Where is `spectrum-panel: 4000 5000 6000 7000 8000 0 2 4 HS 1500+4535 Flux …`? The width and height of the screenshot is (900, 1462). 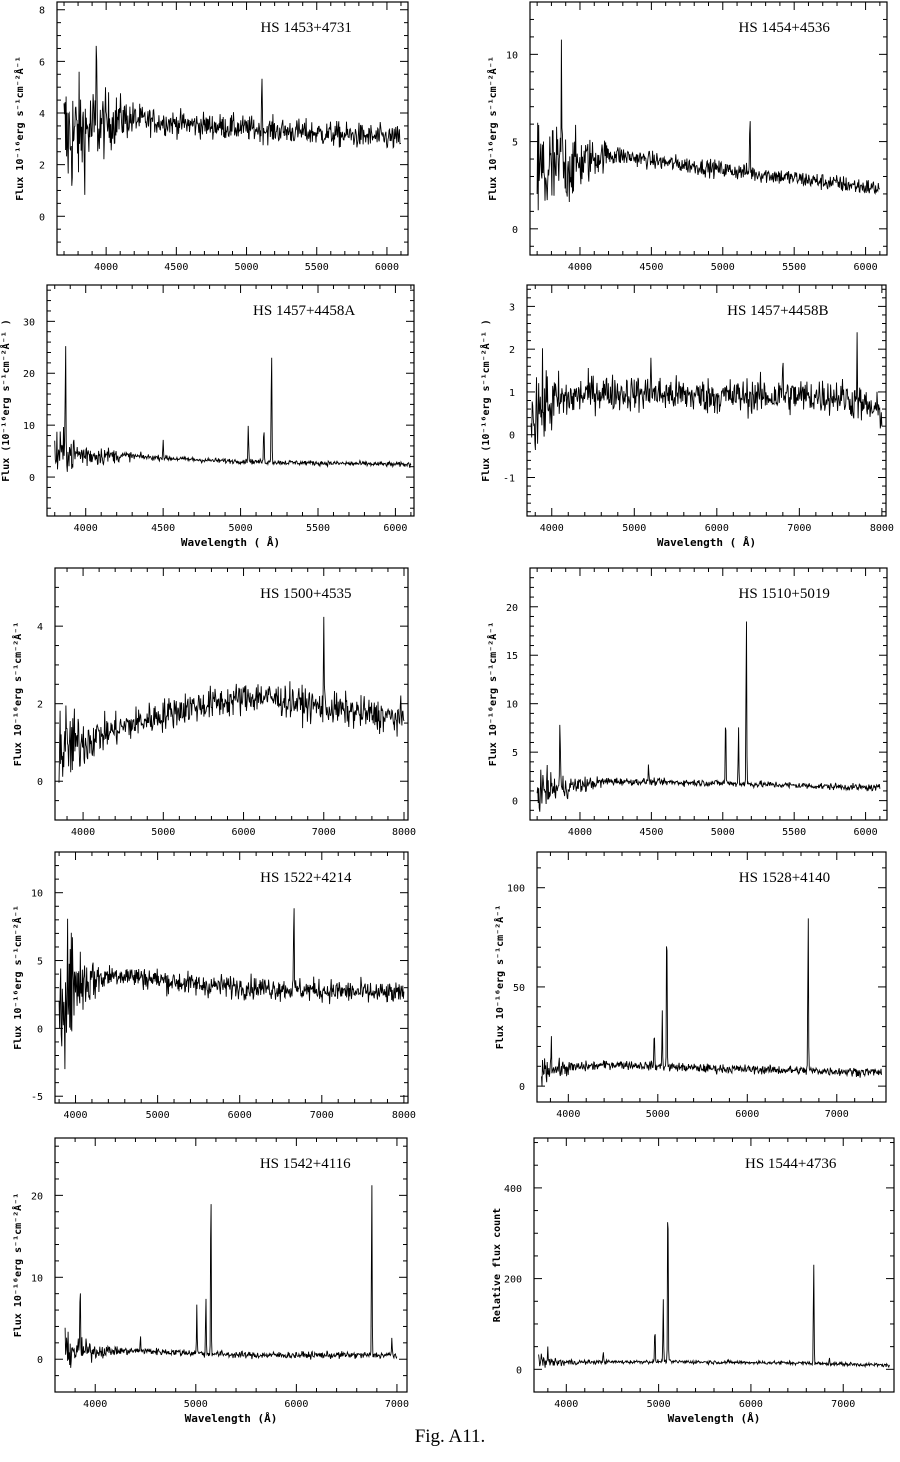
spectrum-panel: 4000 5000 6000 7000 8000 0 2 4 HS 1500+4535 Flux … is located at coordinates (213, 702).